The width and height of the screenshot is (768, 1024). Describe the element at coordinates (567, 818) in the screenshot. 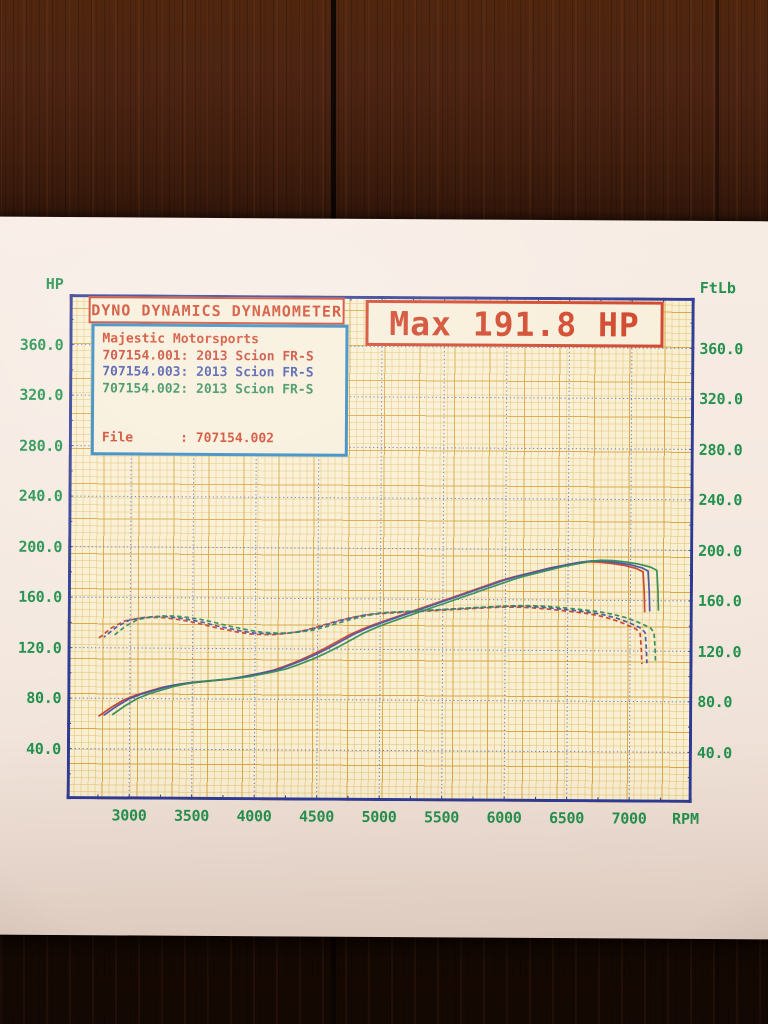

I see `x-tick-6500: 6500` at that location.